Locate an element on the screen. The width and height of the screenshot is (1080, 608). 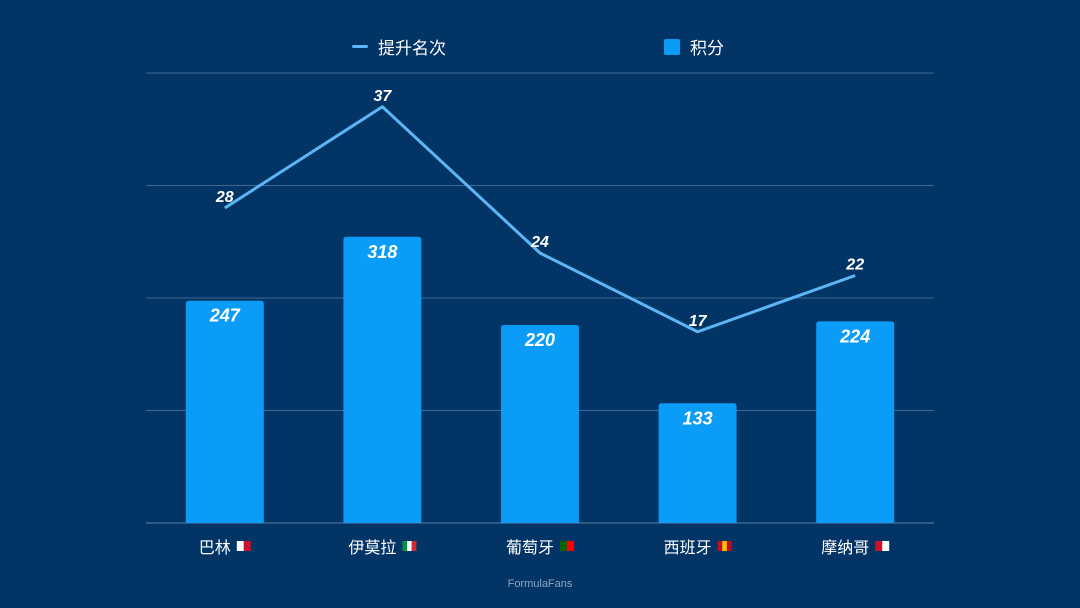
legend-bar-swatch is located at coordinates (672, 46).